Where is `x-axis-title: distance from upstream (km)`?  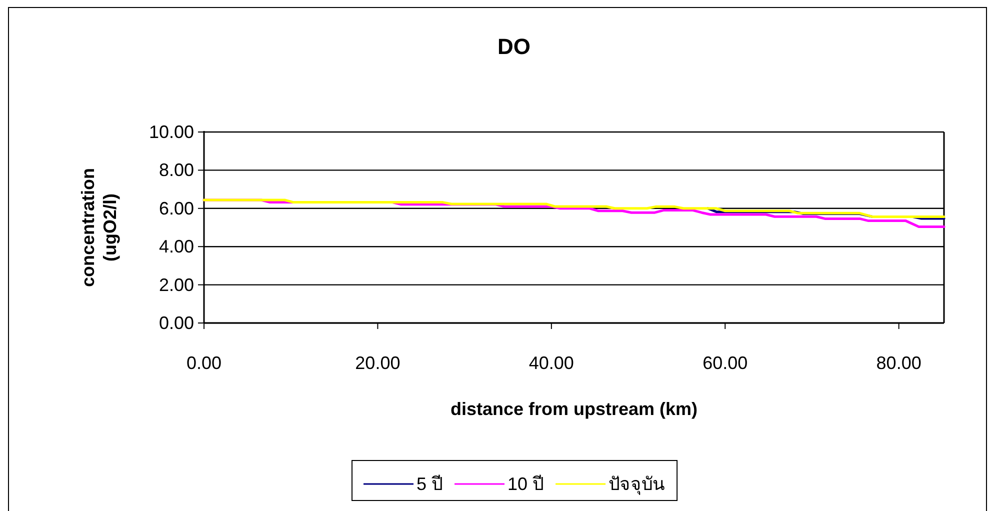
x-axis-title: distance from upstream (km) is located at coordinates (574, 409).